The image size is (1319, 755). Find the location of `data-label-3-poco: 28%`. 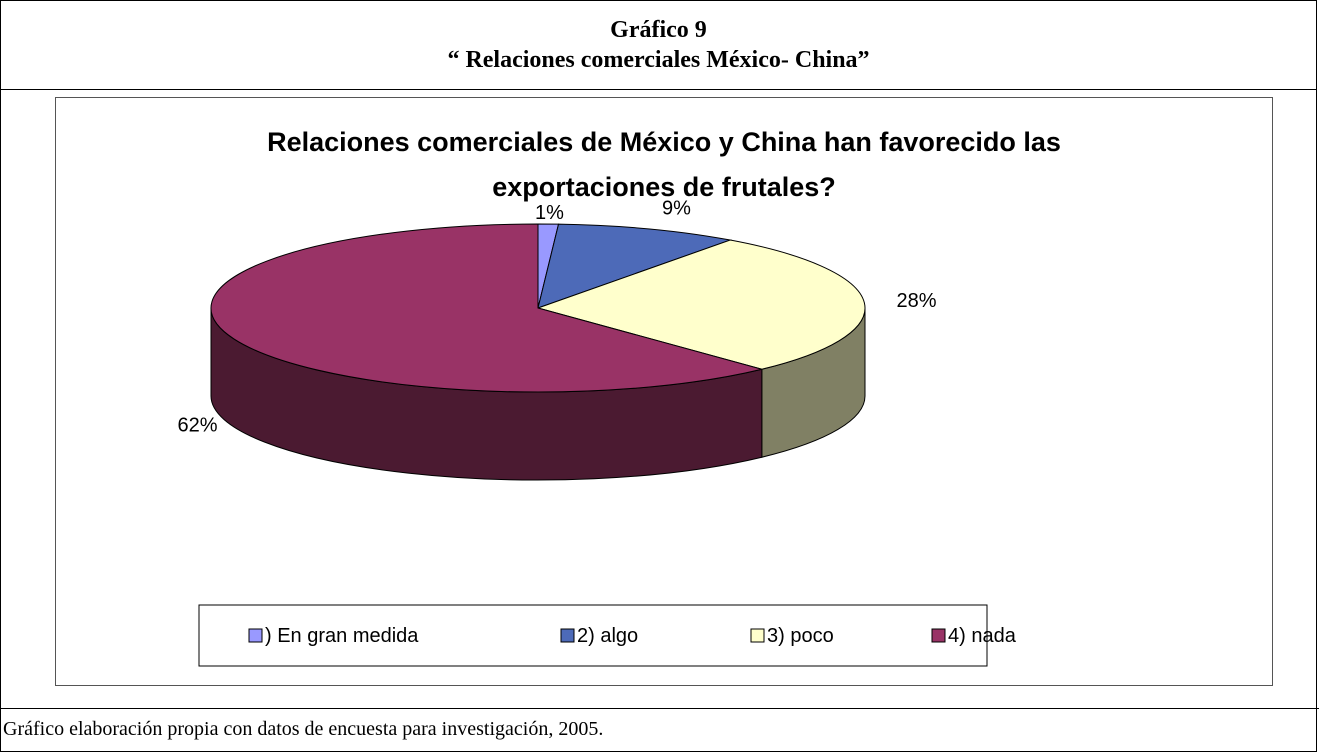

data-label-3-poco: 28% is located at coordinates (917, 301).